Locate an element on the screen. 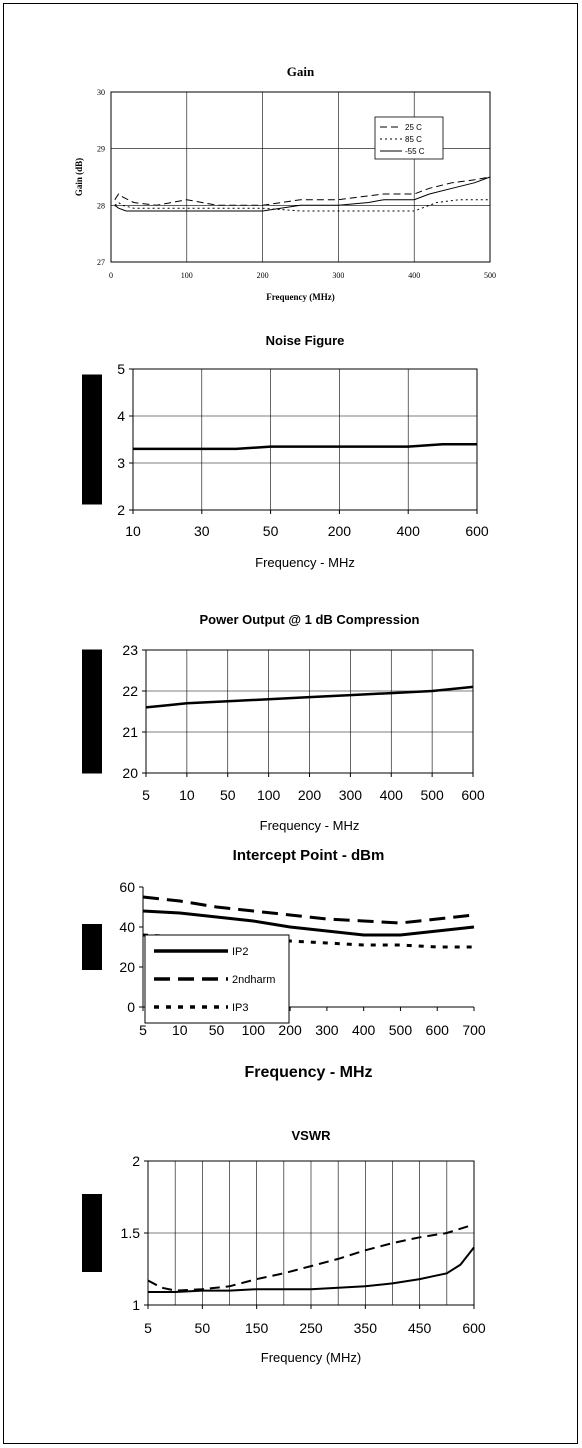 Image resolution: width=582 pixels, height=1448 pixels. noise-y-tick-label: 4 is located at coordinates (121, 416).